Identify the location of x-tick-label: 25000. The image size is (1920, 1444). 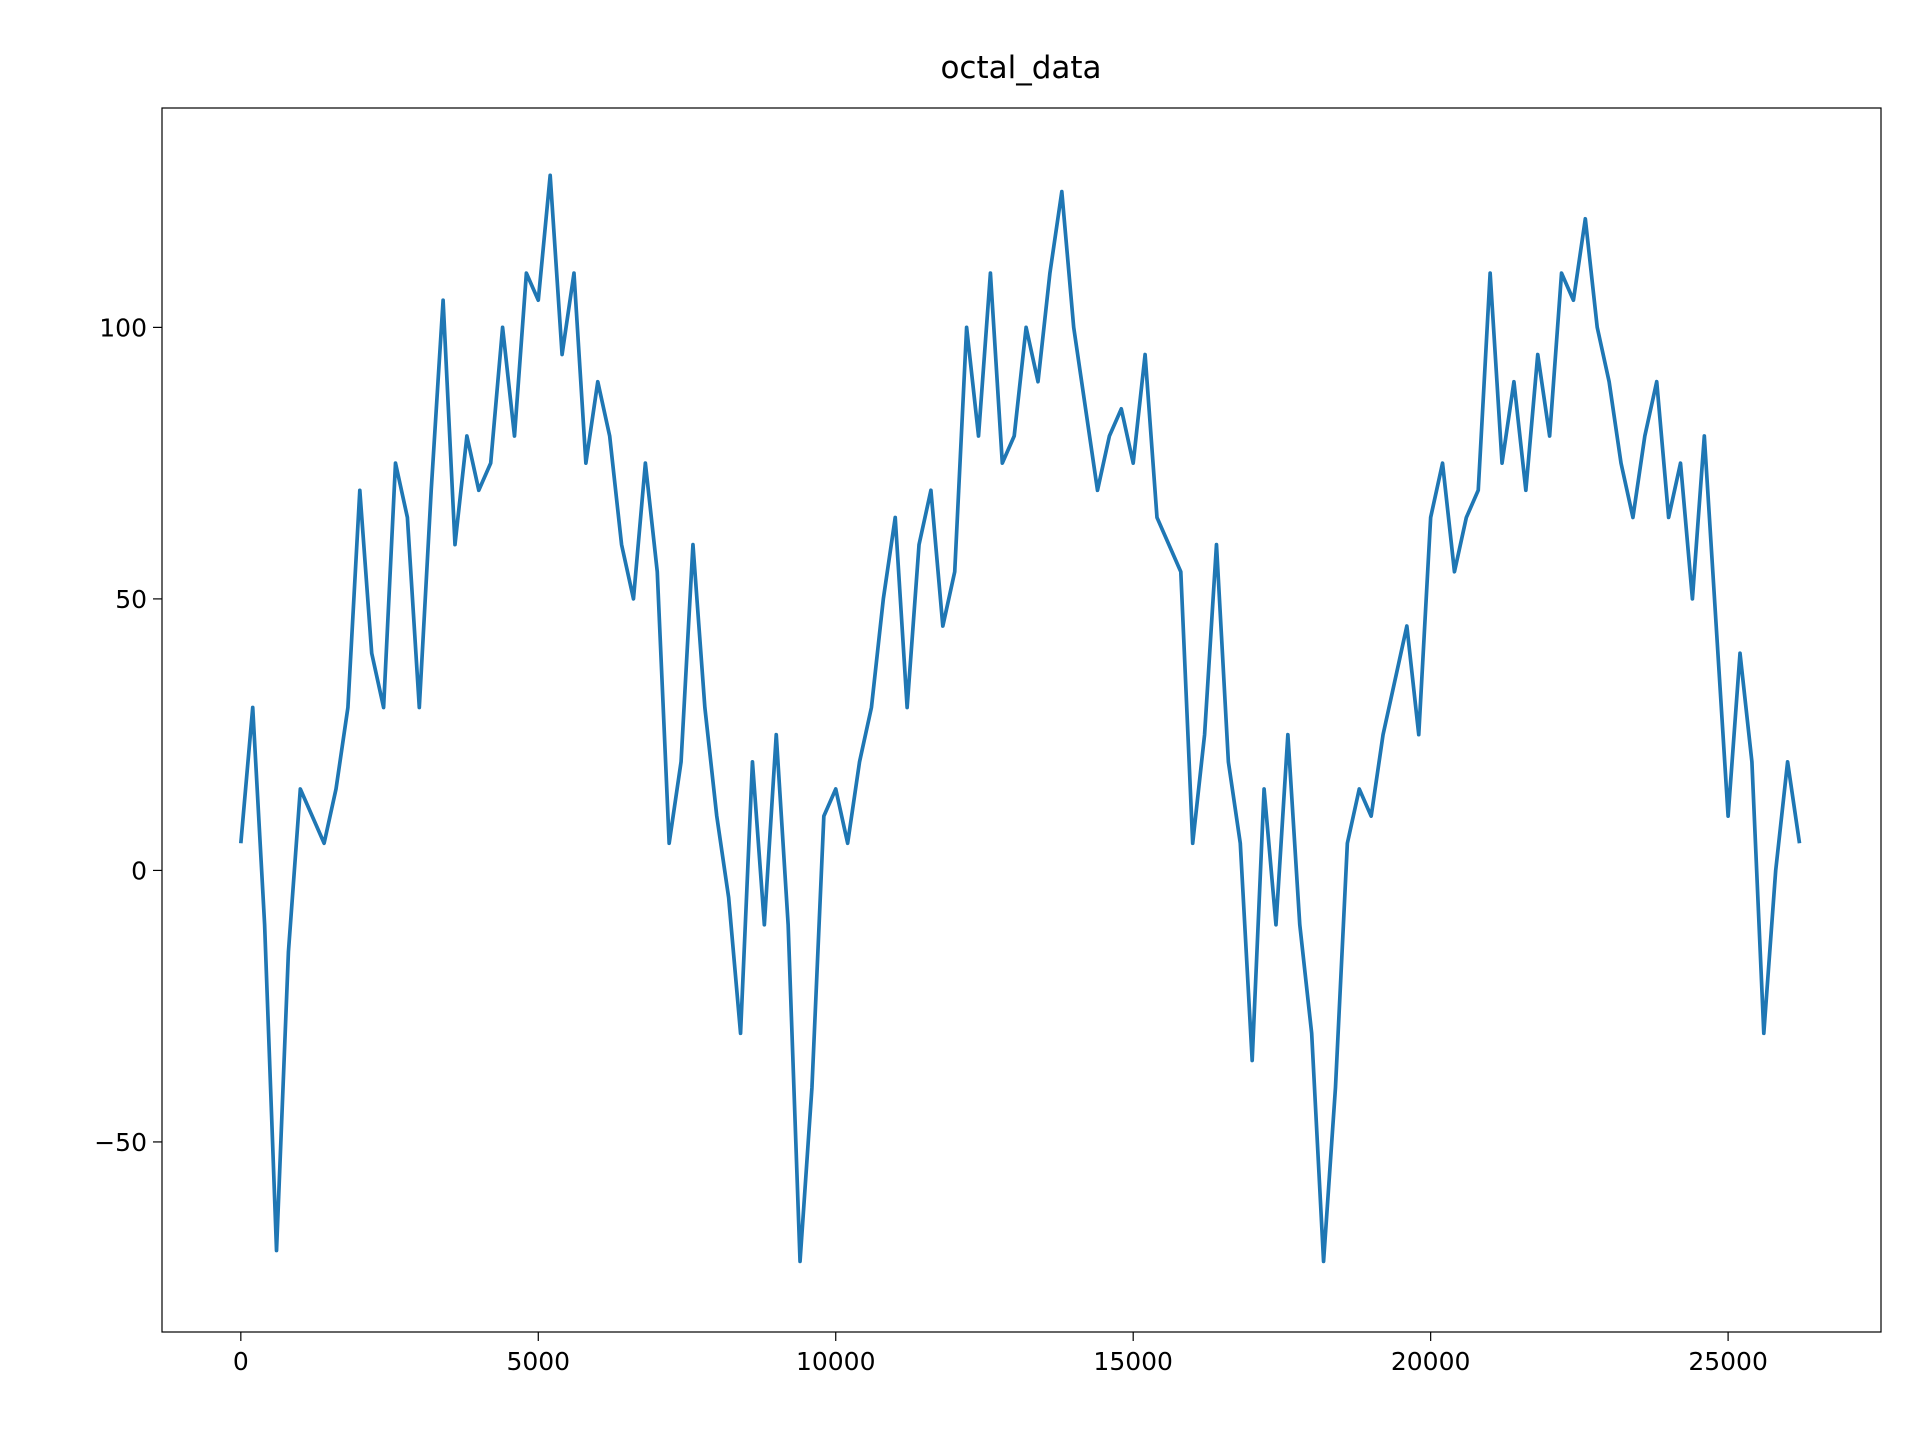
(1728, 1361).